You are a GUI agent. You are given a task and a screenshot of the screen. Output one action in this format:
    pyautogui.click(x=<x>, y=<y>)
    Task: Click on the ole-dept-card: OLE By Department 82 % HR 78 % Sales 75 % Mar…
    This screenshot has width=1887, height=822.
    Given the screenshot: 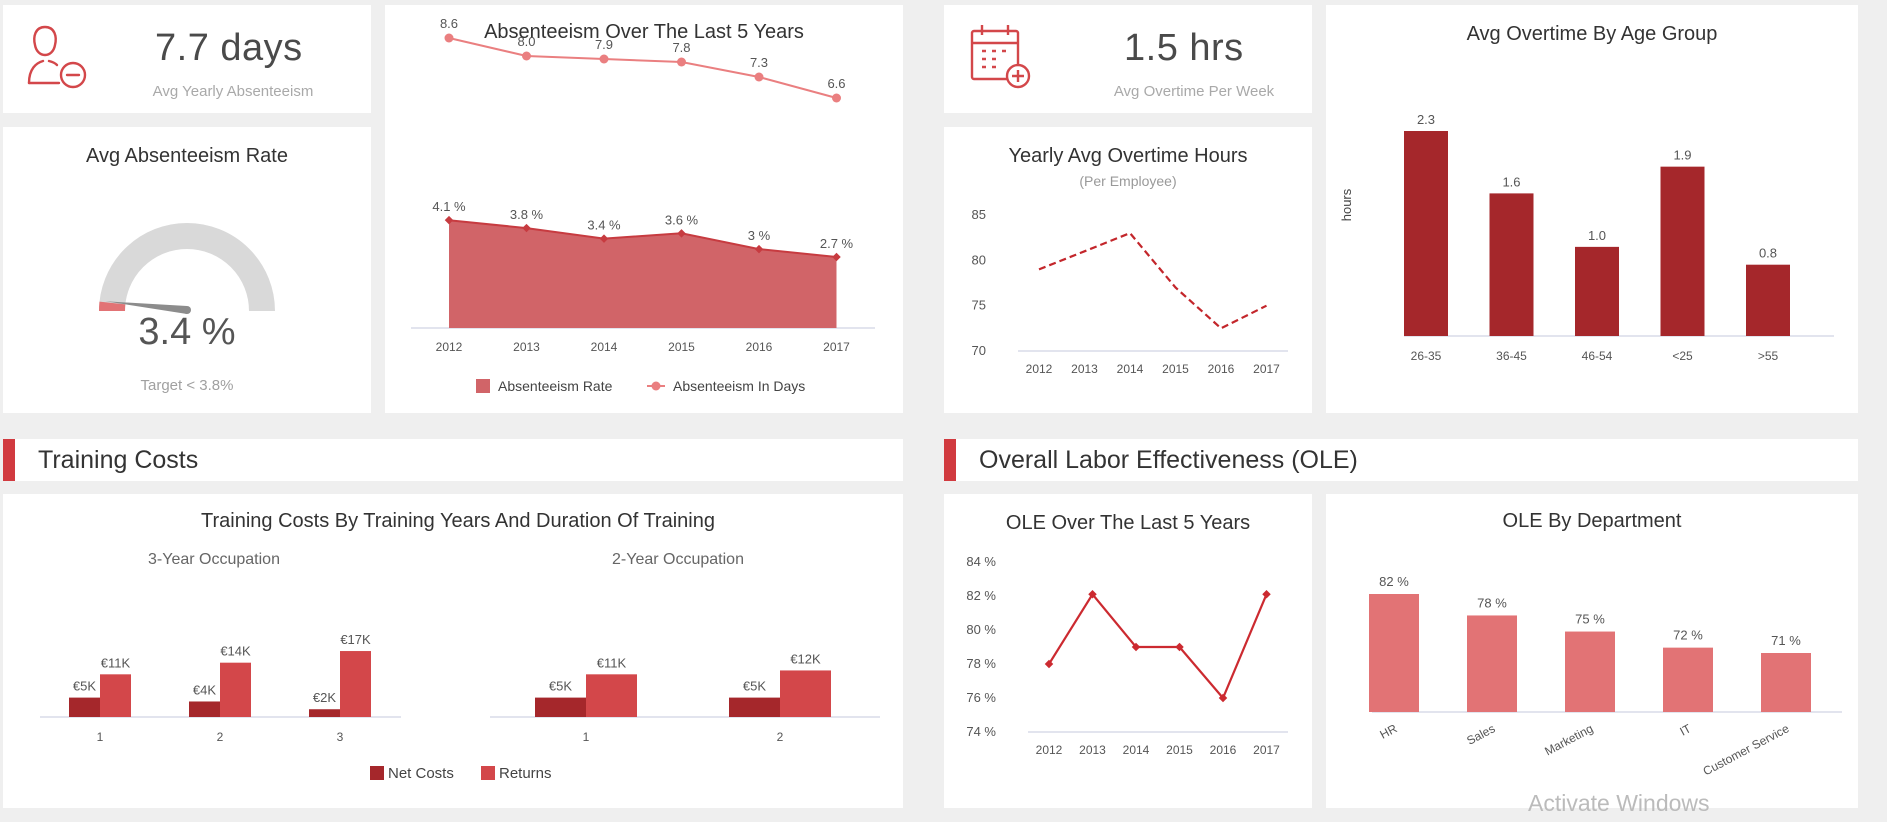 What is the action you would take?
    pyautogui.click(x=1592, y=651)
    